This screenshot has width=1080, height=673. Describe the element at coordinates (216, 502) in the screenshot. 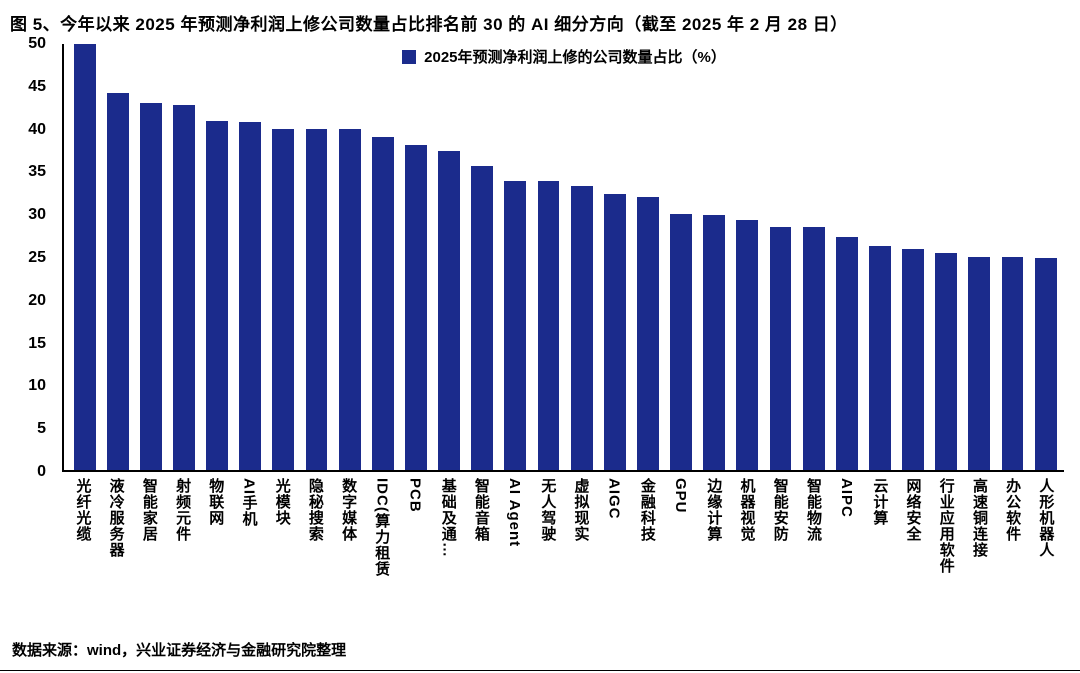

I see `x-tick-label-text: 物联网` at that location.